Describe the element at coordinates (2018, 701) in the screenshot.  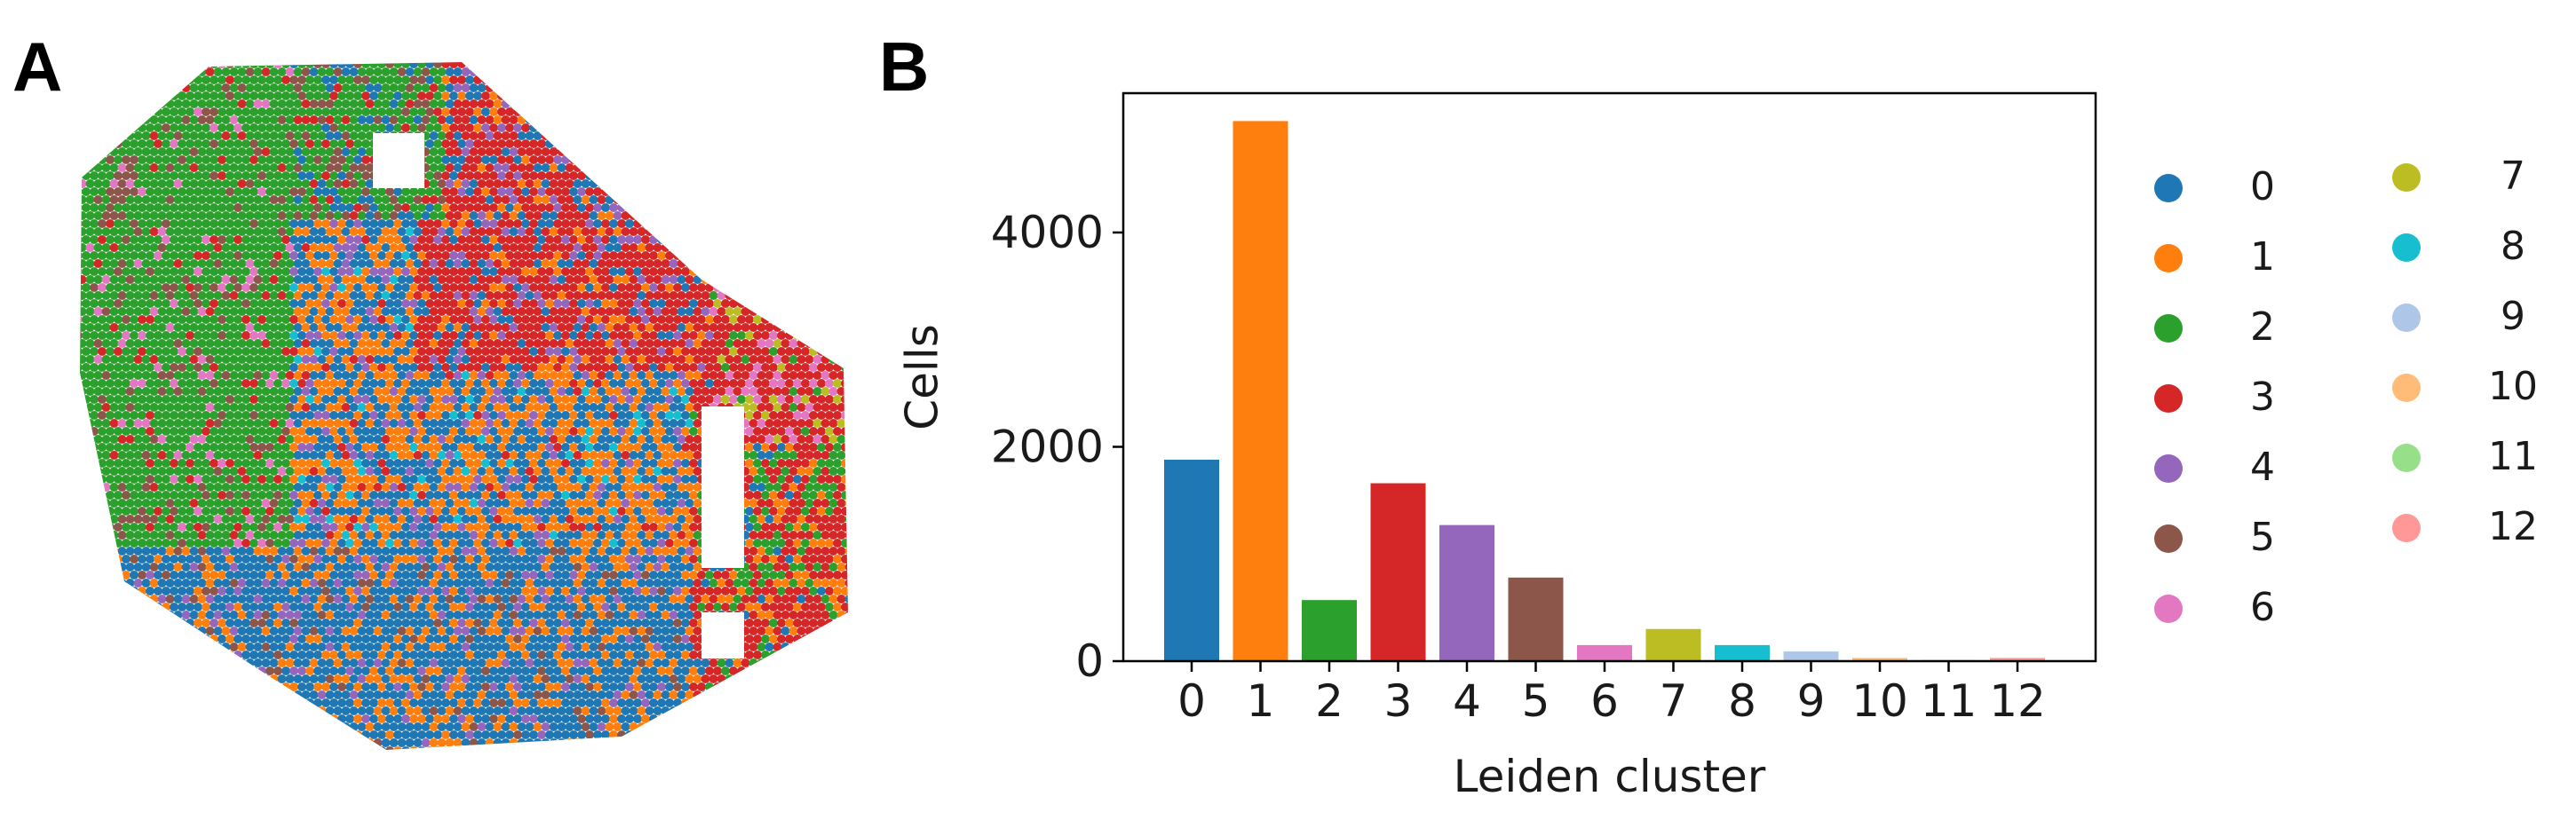
I see `x-tick-label: 12` at that location.